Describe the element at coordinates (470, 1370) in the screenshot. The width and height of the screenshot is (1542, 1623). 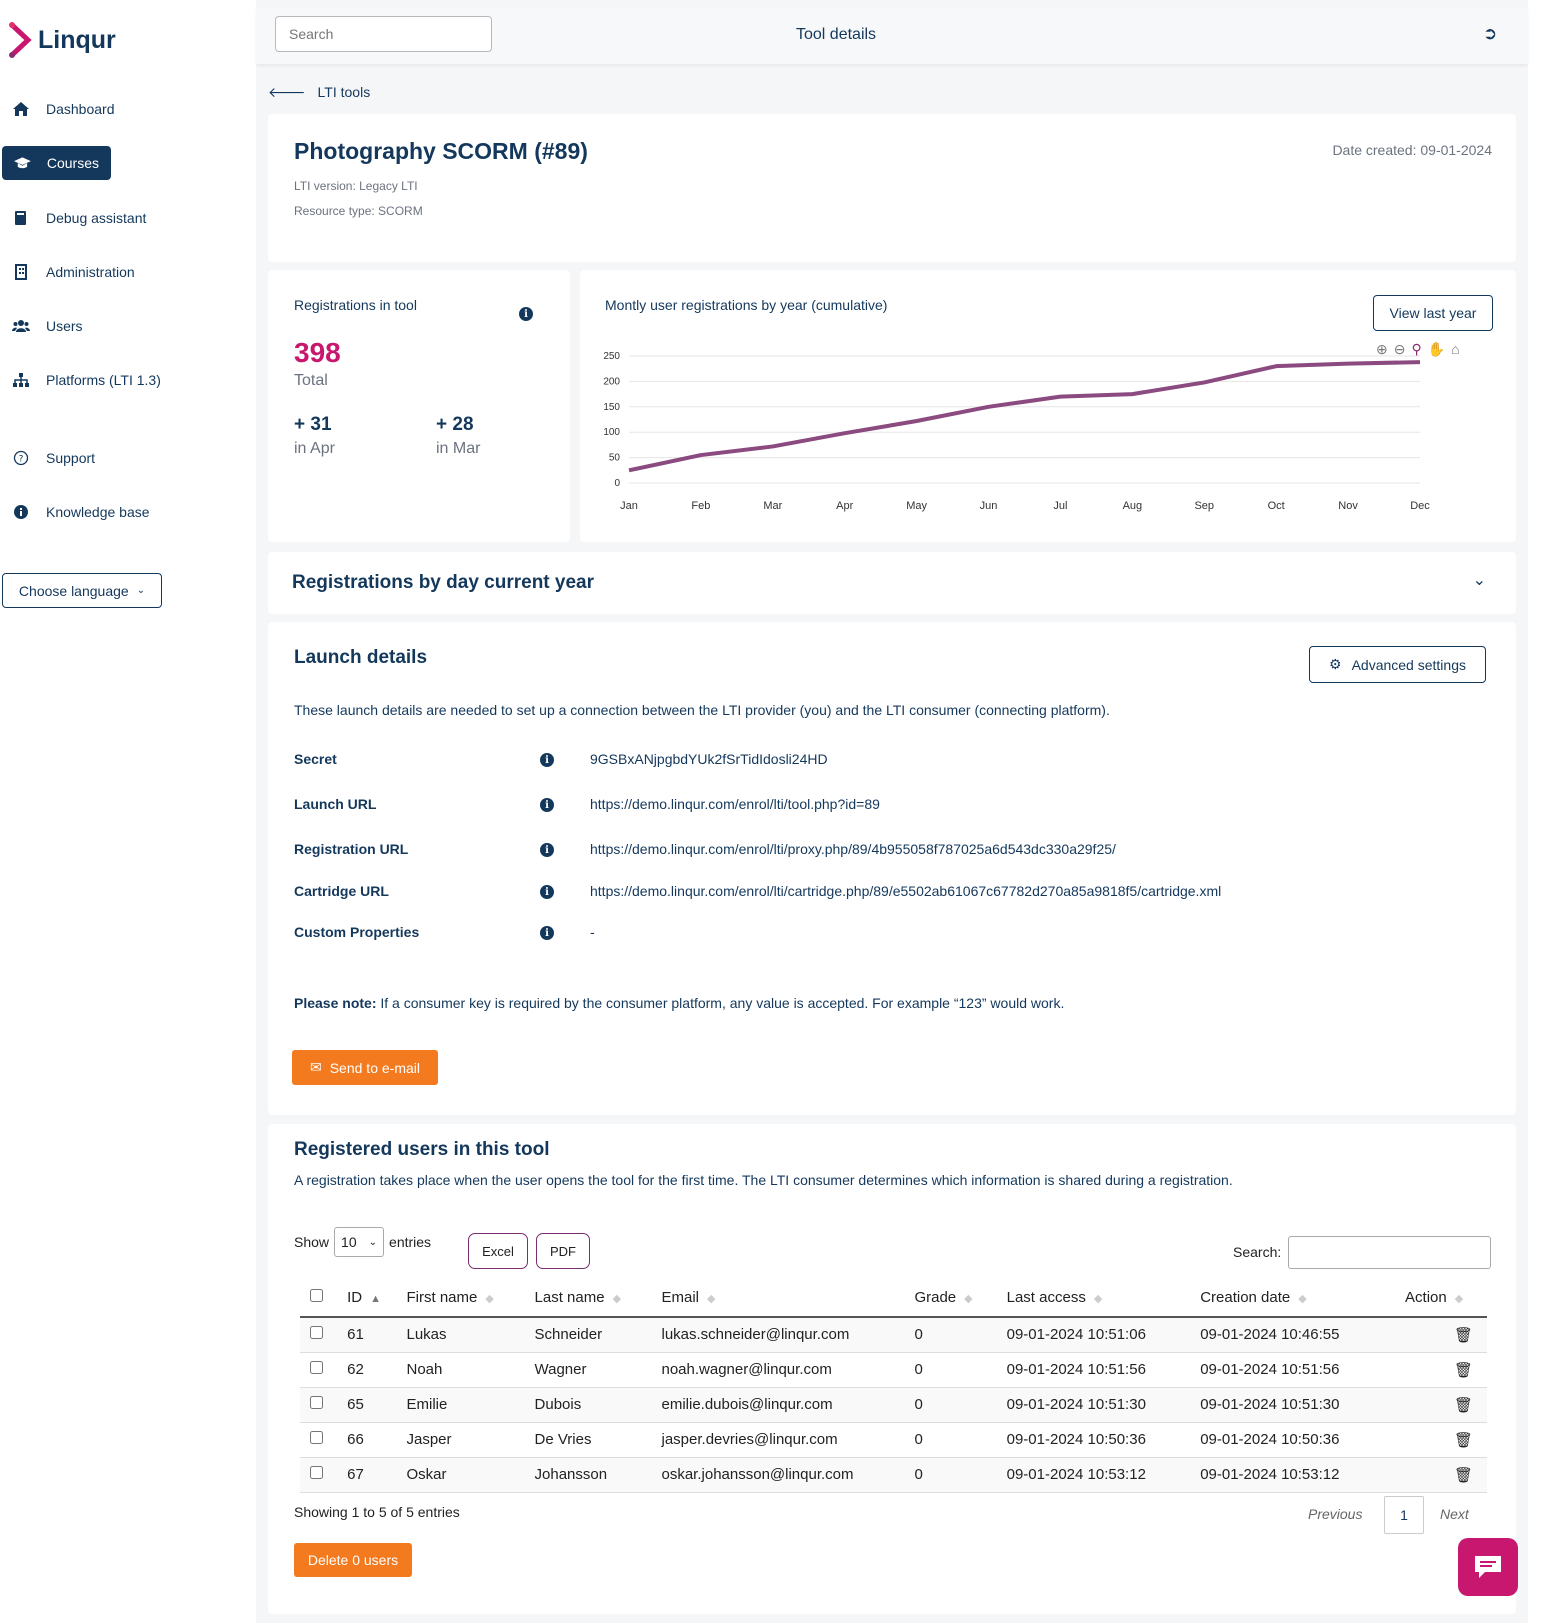
I see `table-cell: Noah` at that location.